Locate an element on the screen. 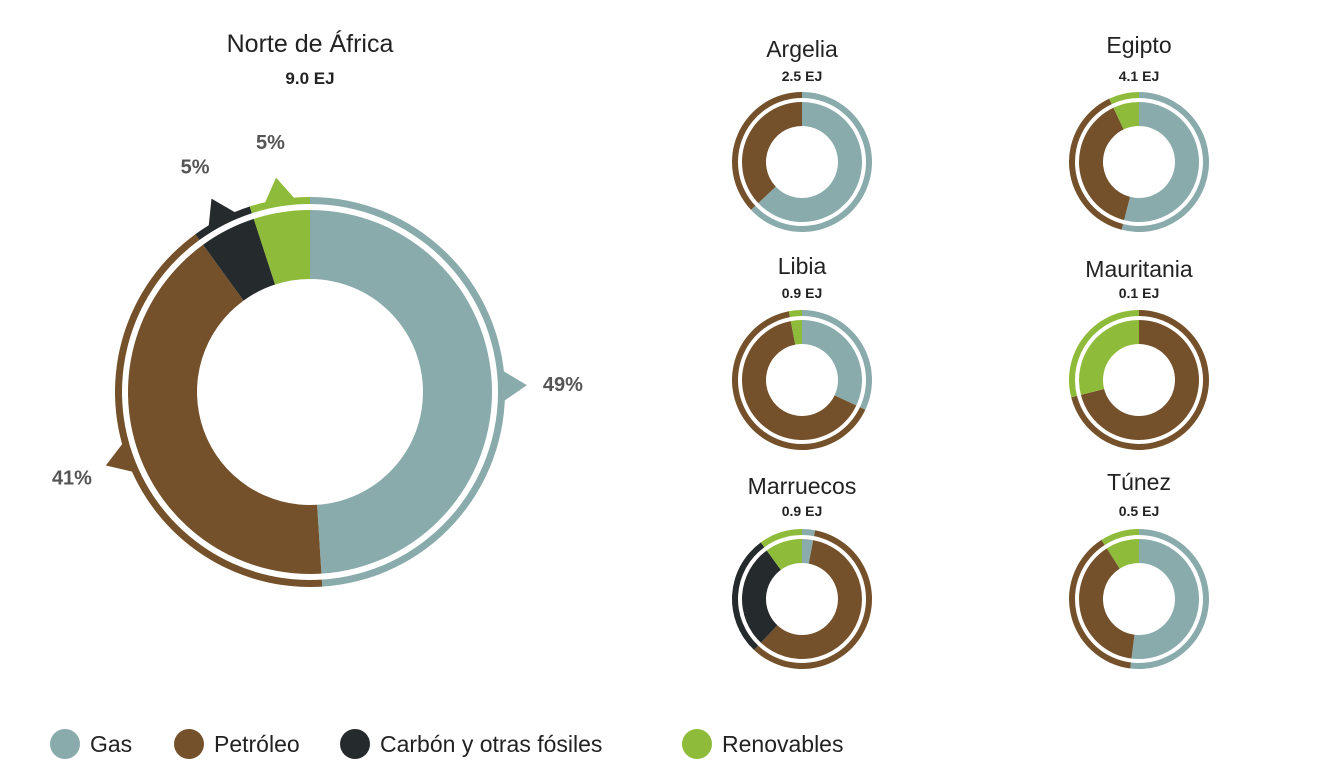  chart-title: Egipto is located at coordinates (1138, 45).